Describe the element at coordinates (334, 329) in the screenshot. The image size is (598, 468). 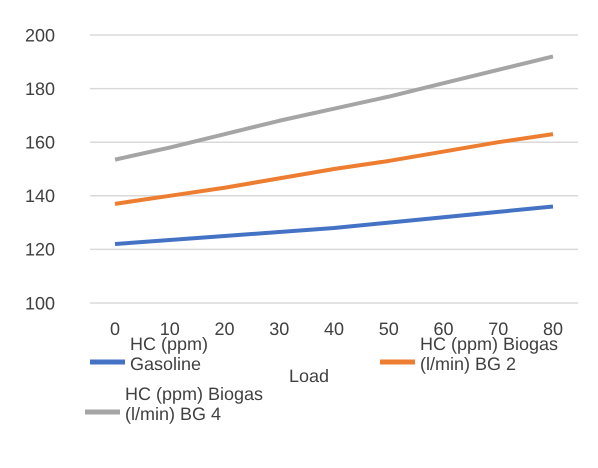
I see `x-tick-label: 40` at that location.